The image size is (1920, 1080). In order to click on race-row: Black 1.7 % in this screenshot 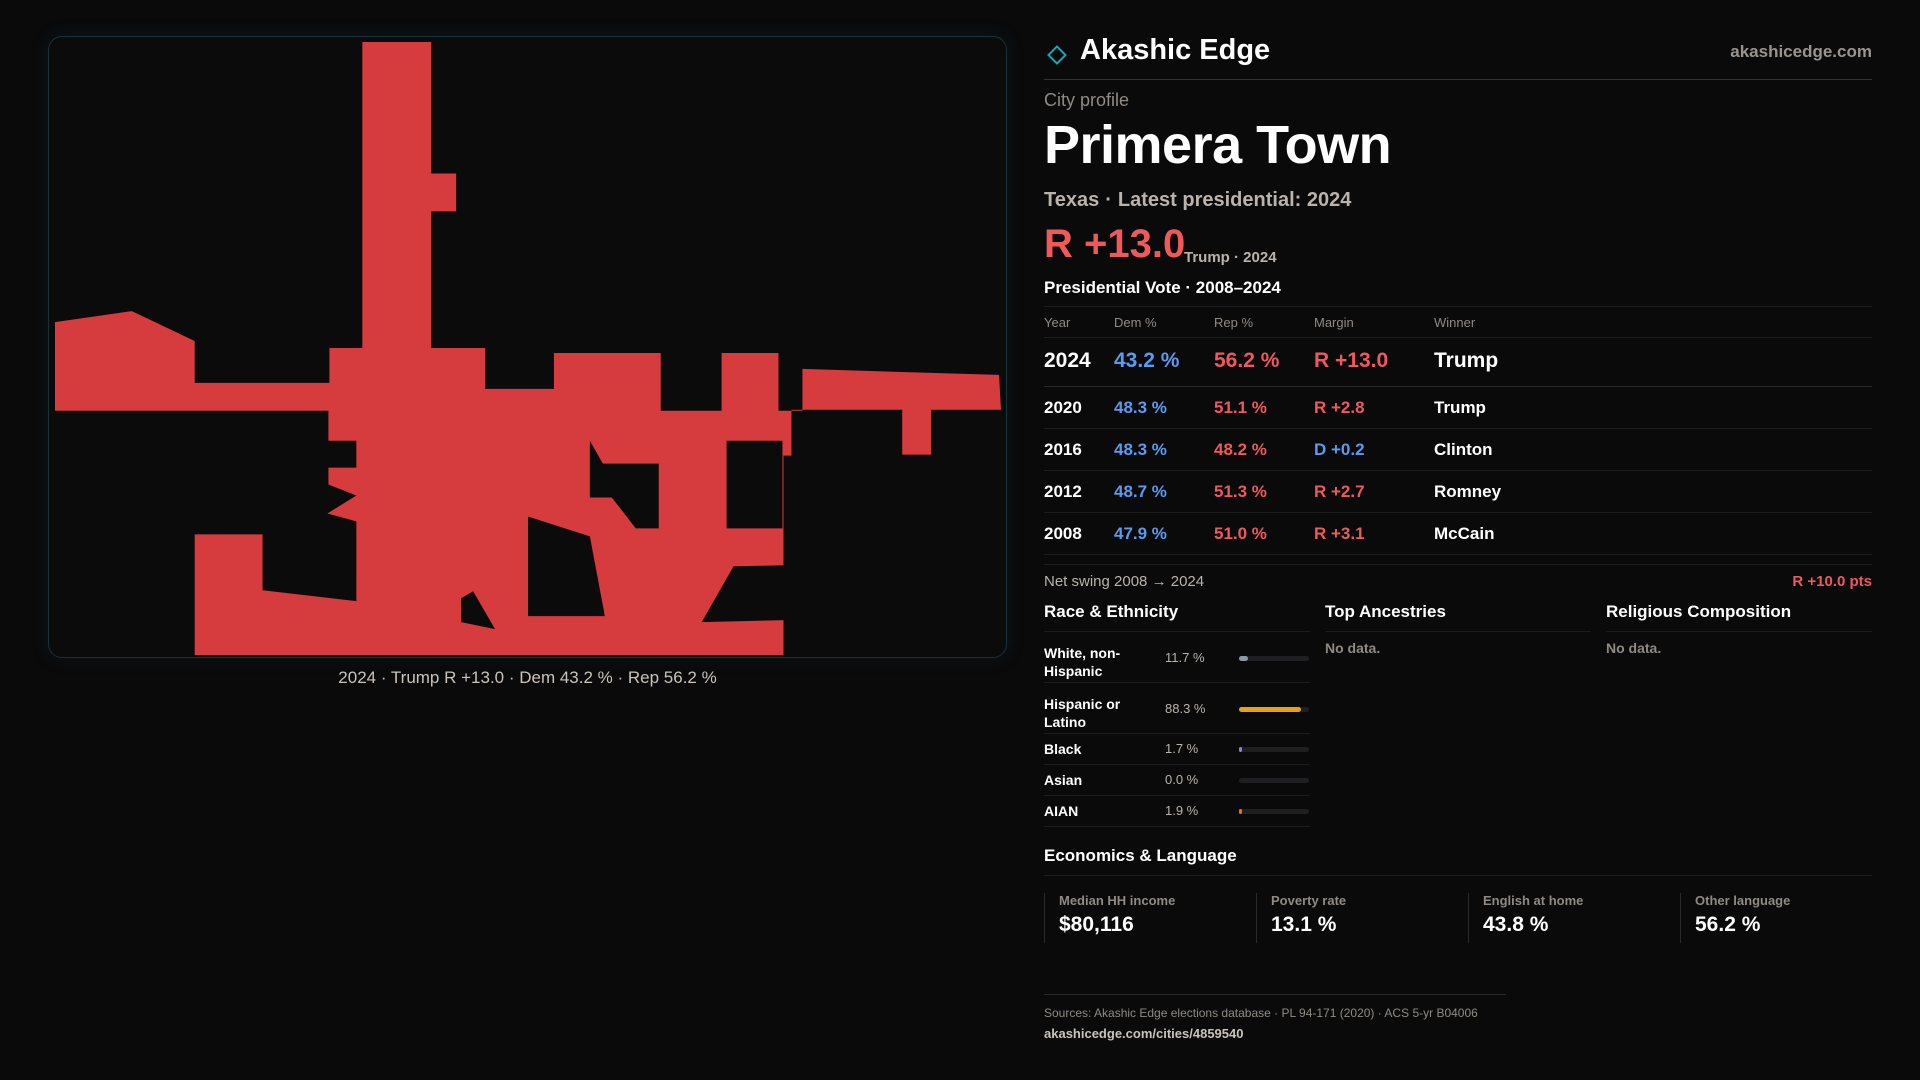, I will do `click(1177, 749)`.